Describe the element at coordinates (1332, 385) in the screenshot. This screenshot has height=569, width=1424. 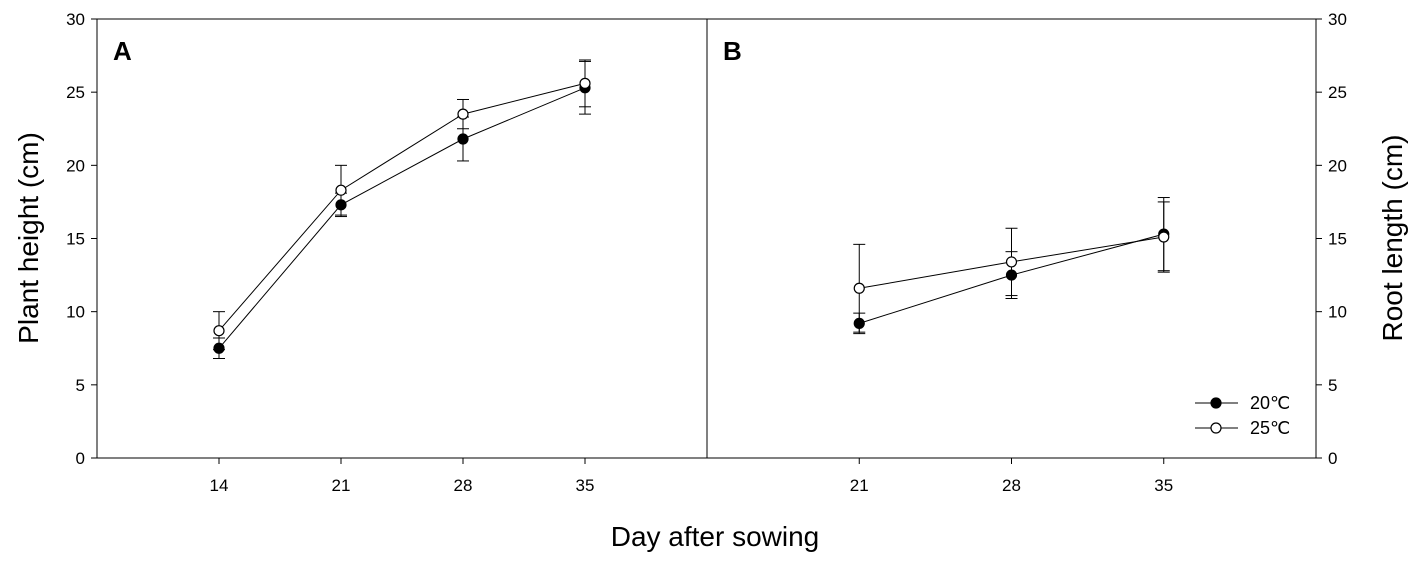
I see `y-tick-label-b: 5` at that location.